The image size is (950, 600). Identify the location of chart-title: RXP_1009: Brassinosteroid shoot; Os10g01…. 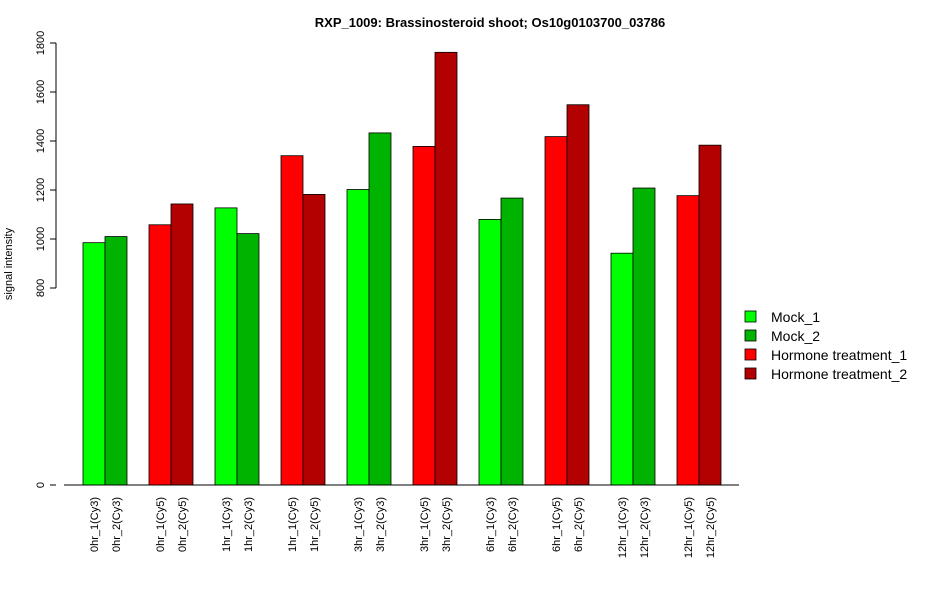
(490, 22).